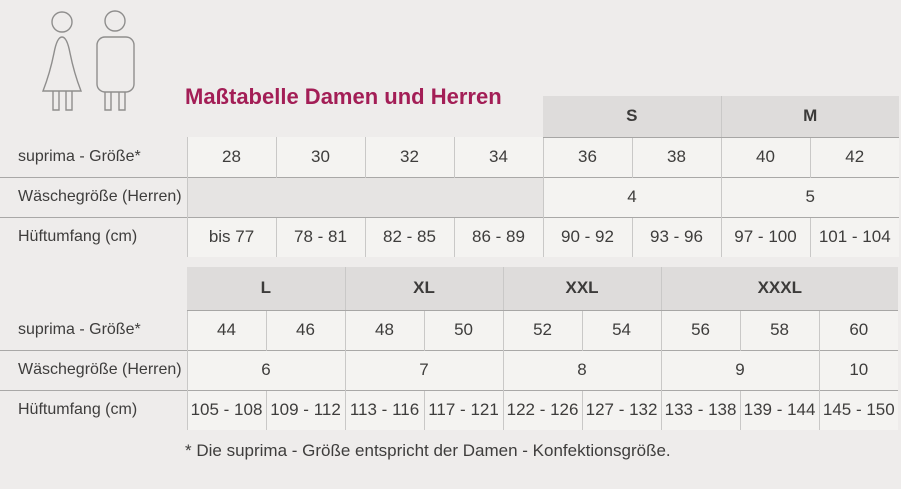  I want to click on table-cell: 139 - 144, so click(779, 409).